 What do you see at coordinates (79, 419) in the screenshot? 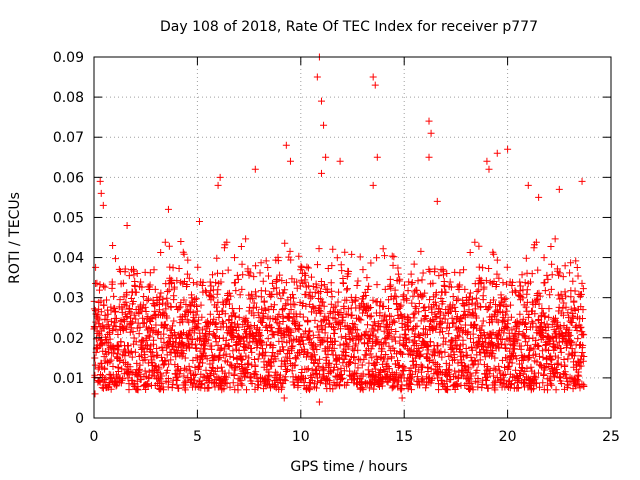
I see `y-tick-label: 0` at bounding box center [79, 419].